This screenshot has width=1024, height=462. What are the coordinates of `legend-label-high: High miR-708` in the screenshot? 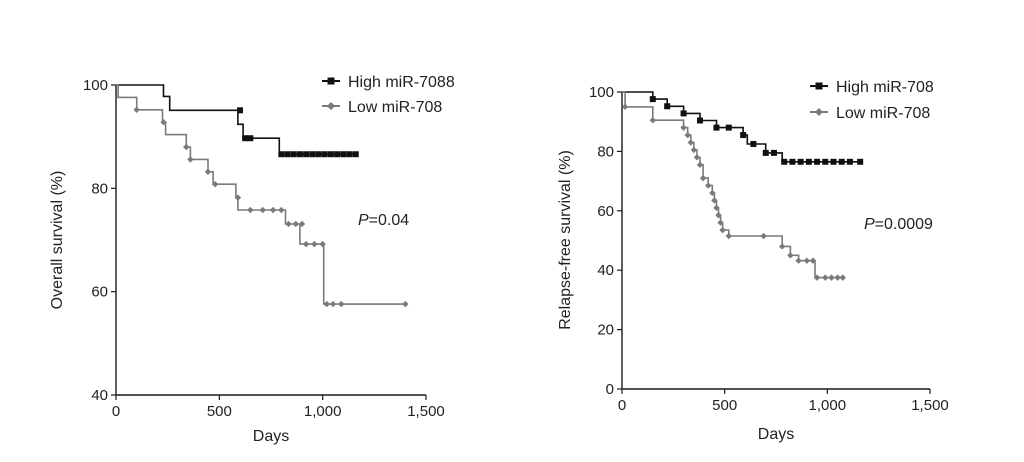 It's located at (885, 87).